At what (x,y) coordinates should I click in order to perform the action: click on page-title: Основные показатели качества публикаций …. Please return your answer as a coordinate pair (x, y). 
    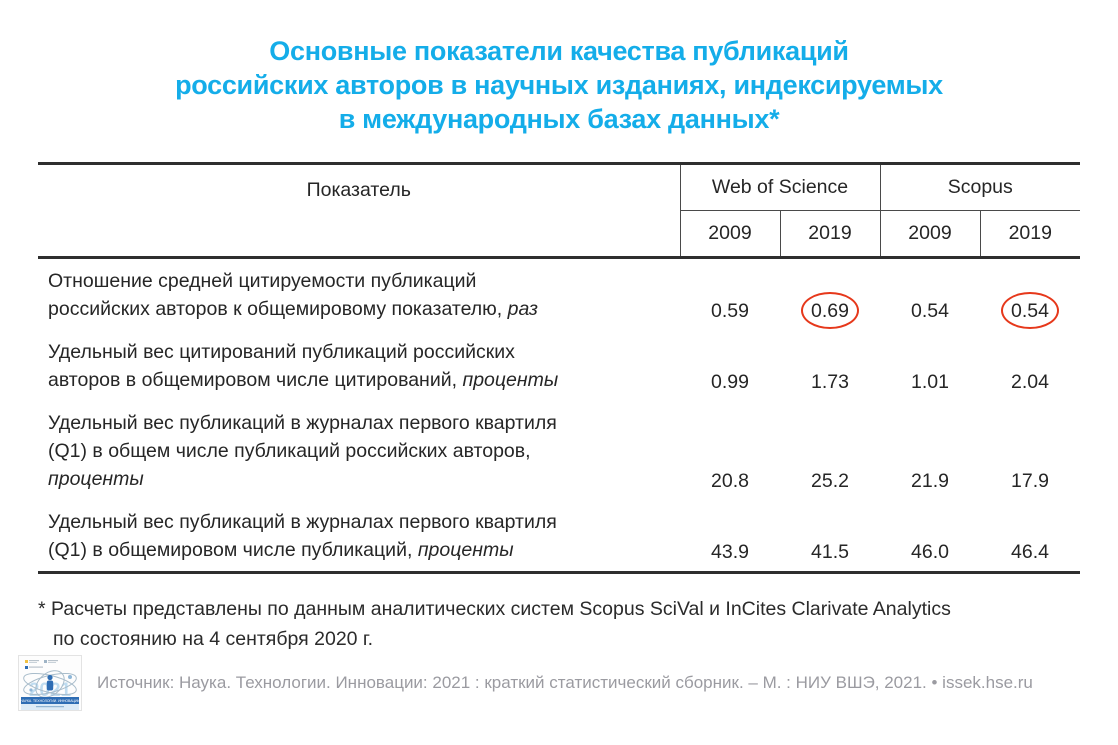
    Looking at the image, I should click on (559, 85).